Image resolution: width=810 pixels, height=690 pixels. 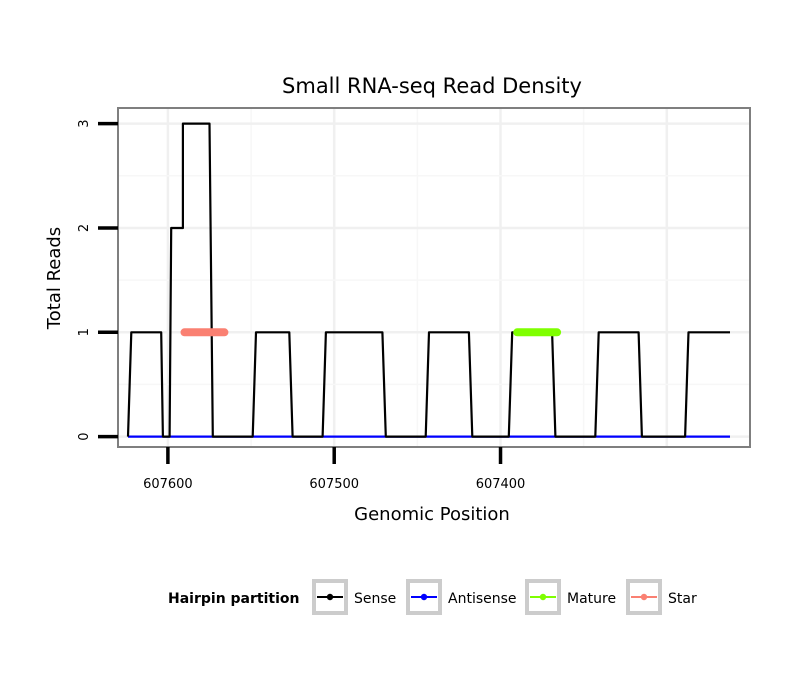 What do you see at coordinates (661, 597) in the screenshot?
I see `legend-entry-star: Star` at bounding box center [661, 597].